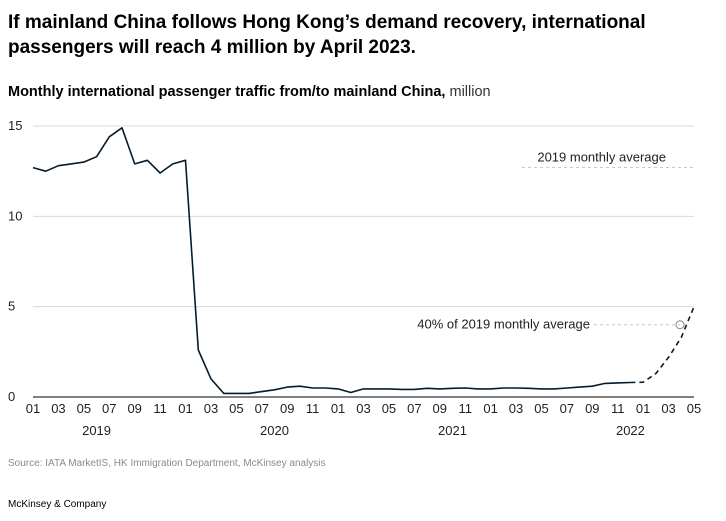 The height and width of the screenshot is (521, 726). I want to click on y-tick-label-0: 0, so click(11, 396).